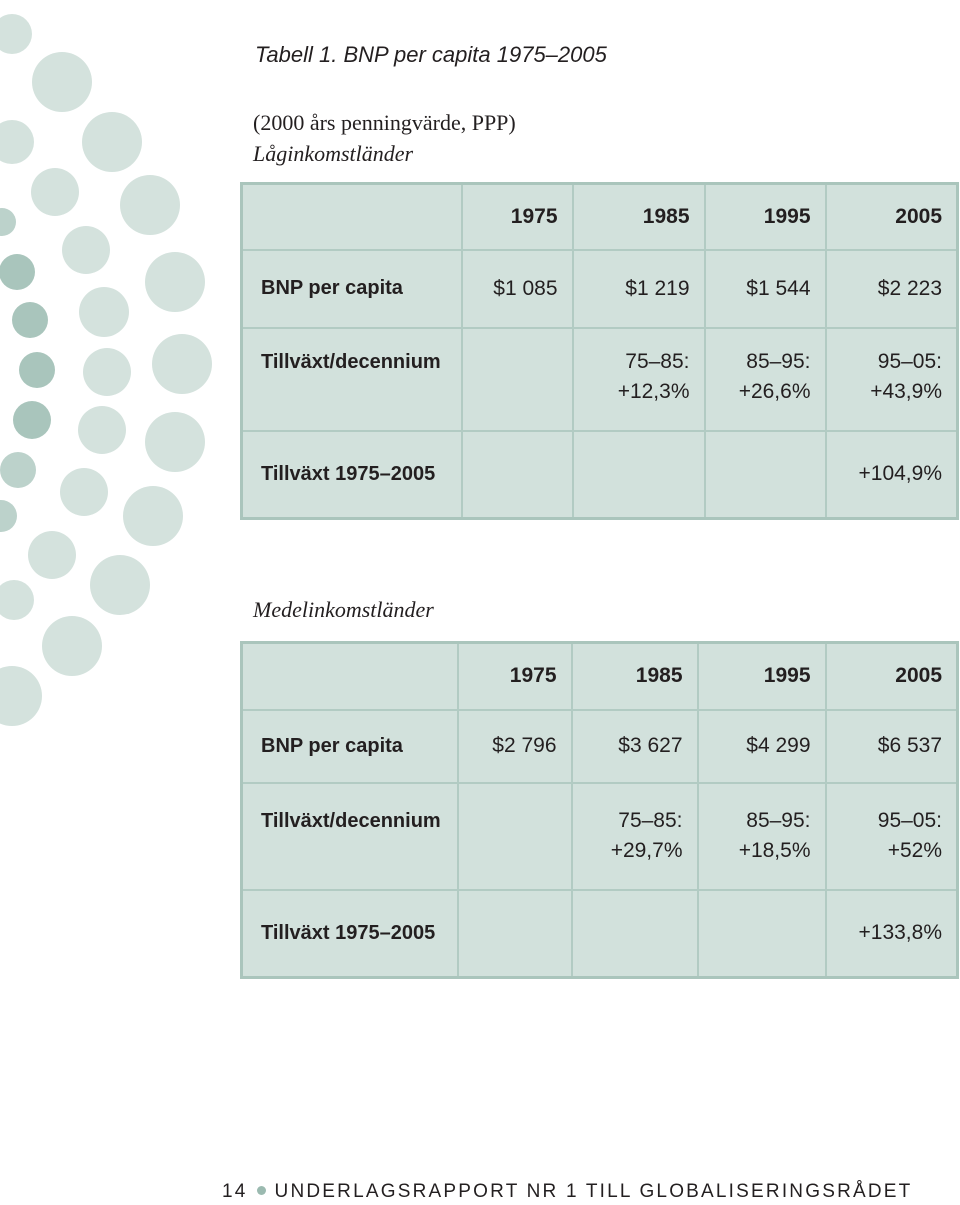 The height and width of the screenshot is (1205, 960). What do you see at coordinates (914, 850) in the screenshot?
I see `growth-value: +52%` at bounding box center [914, 850].